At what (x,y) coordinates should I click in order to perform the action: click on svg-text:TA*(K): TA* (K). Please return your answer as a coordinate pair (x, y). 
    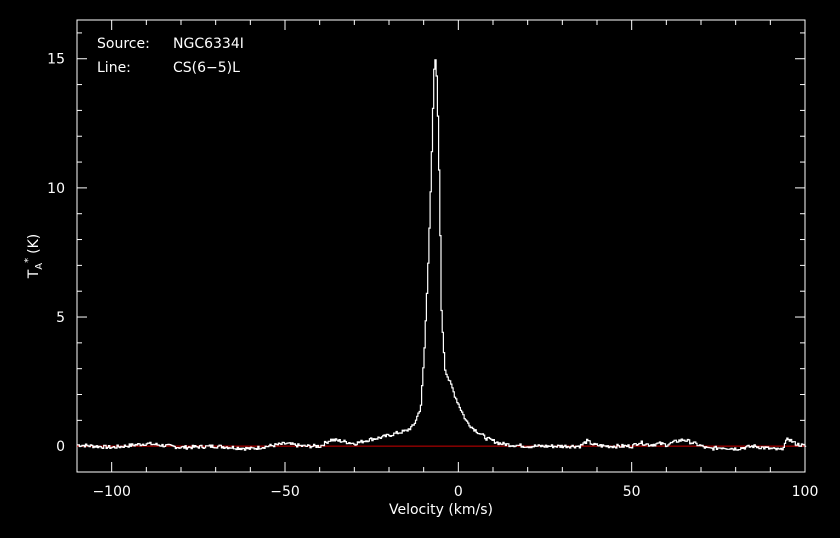
    Looking at the image, I should click on (34, 257).